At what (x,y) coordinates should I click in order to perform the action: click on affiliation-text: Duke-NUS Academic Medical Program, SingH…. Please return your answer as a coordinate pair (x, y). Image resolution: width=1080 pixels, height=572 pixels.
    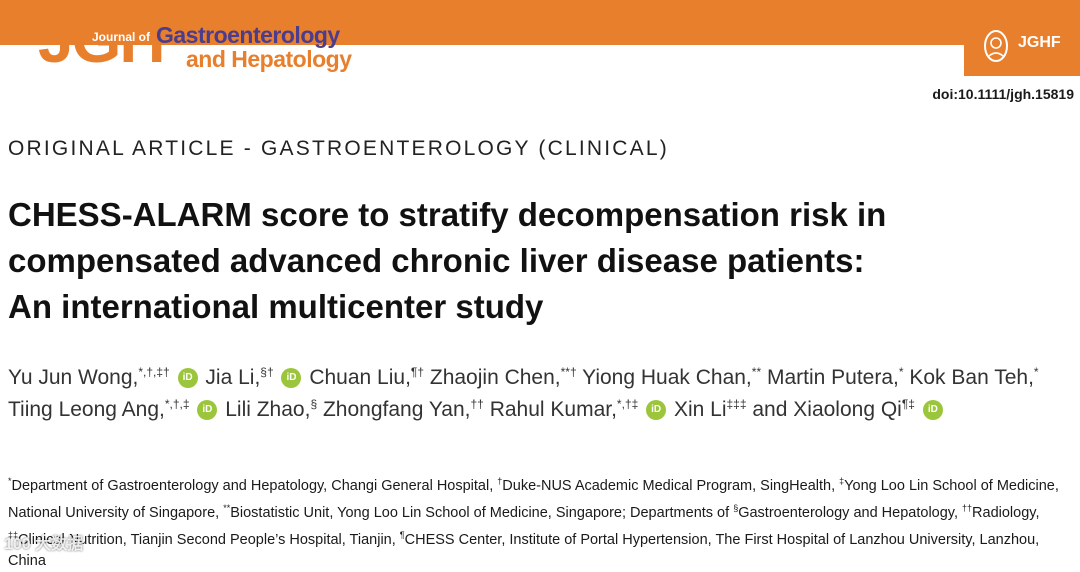
    Looking at the image, I should click on (671, 485).